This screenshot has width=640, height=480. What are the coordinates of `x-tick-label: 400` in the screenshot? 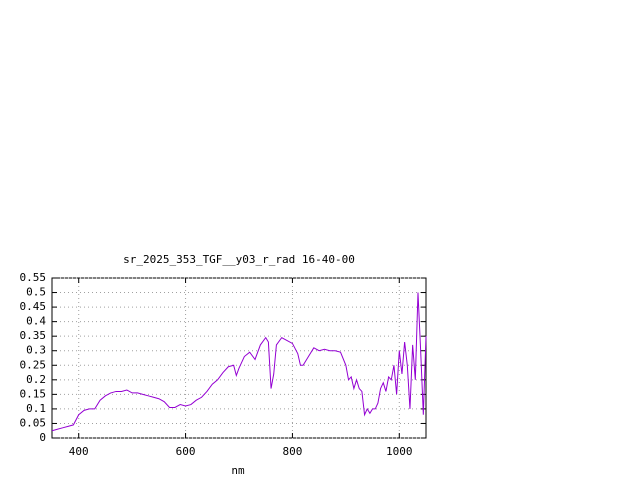 It's located at (79, 451).